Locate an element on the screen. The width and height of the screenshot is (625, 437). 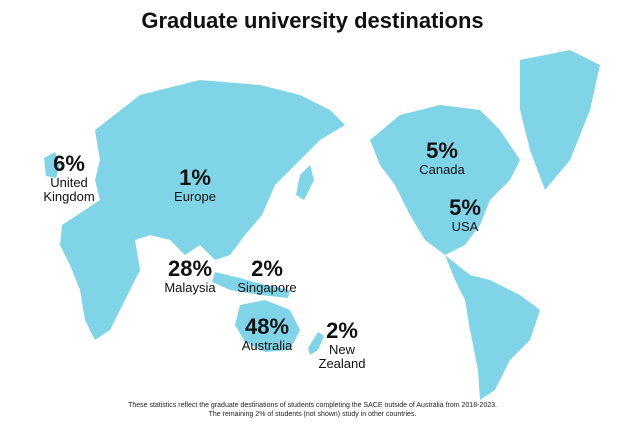
destination: 28% Malaysia is located at coordinates (190, 276).